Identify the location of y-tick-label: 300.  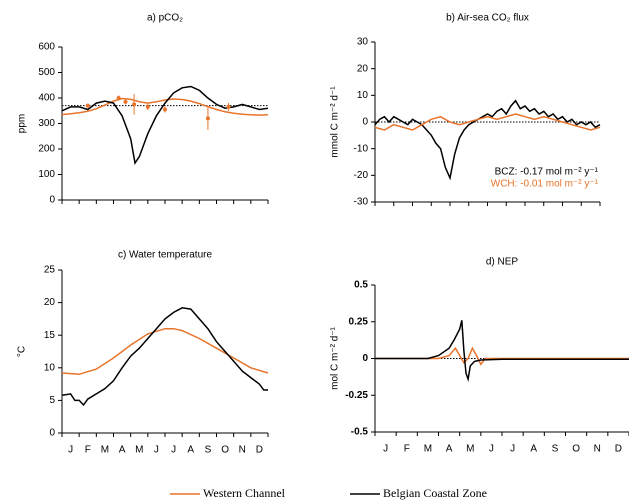
(46, 123).